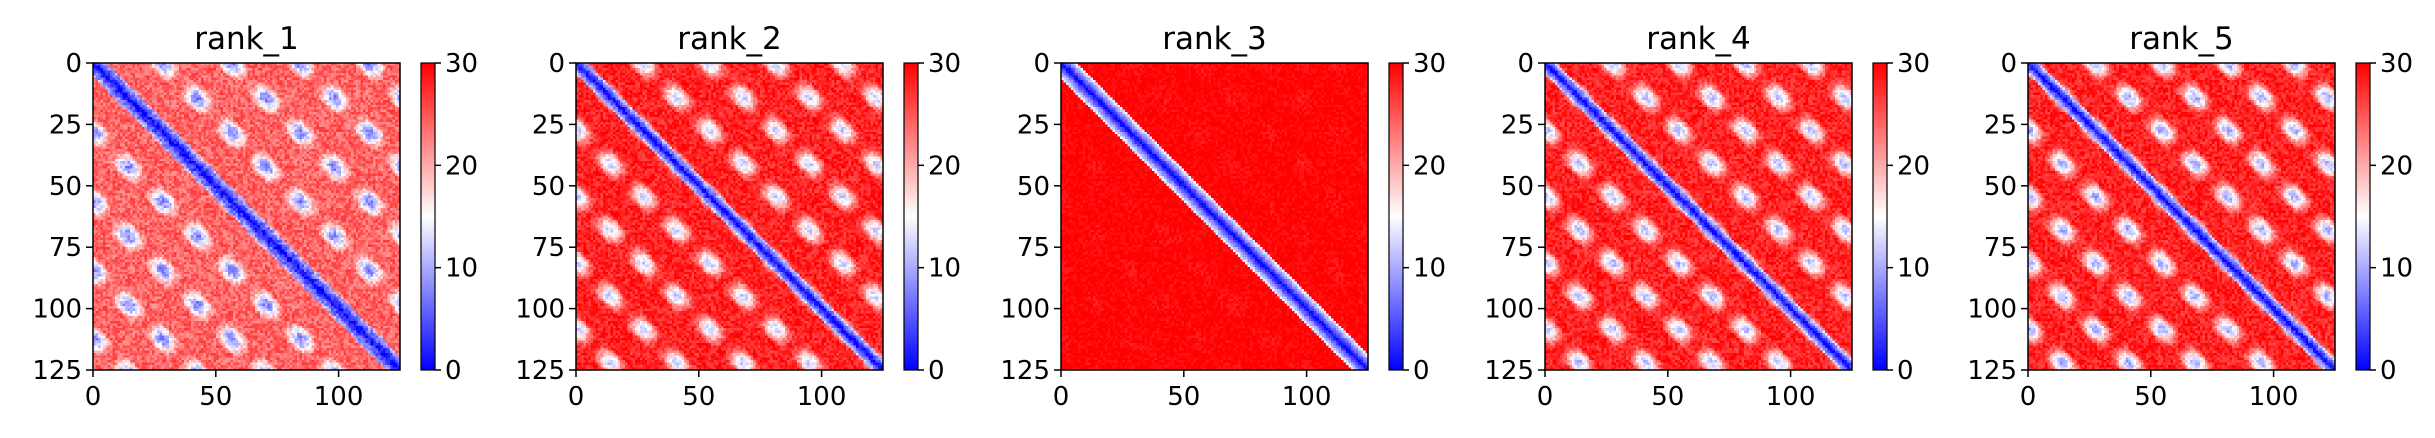 The image size is (2435, 438). What do you see at coordinates (1698, 39) in the screenshot?
I see `chart-title: rank_4` at bounding box center [1698, 39].